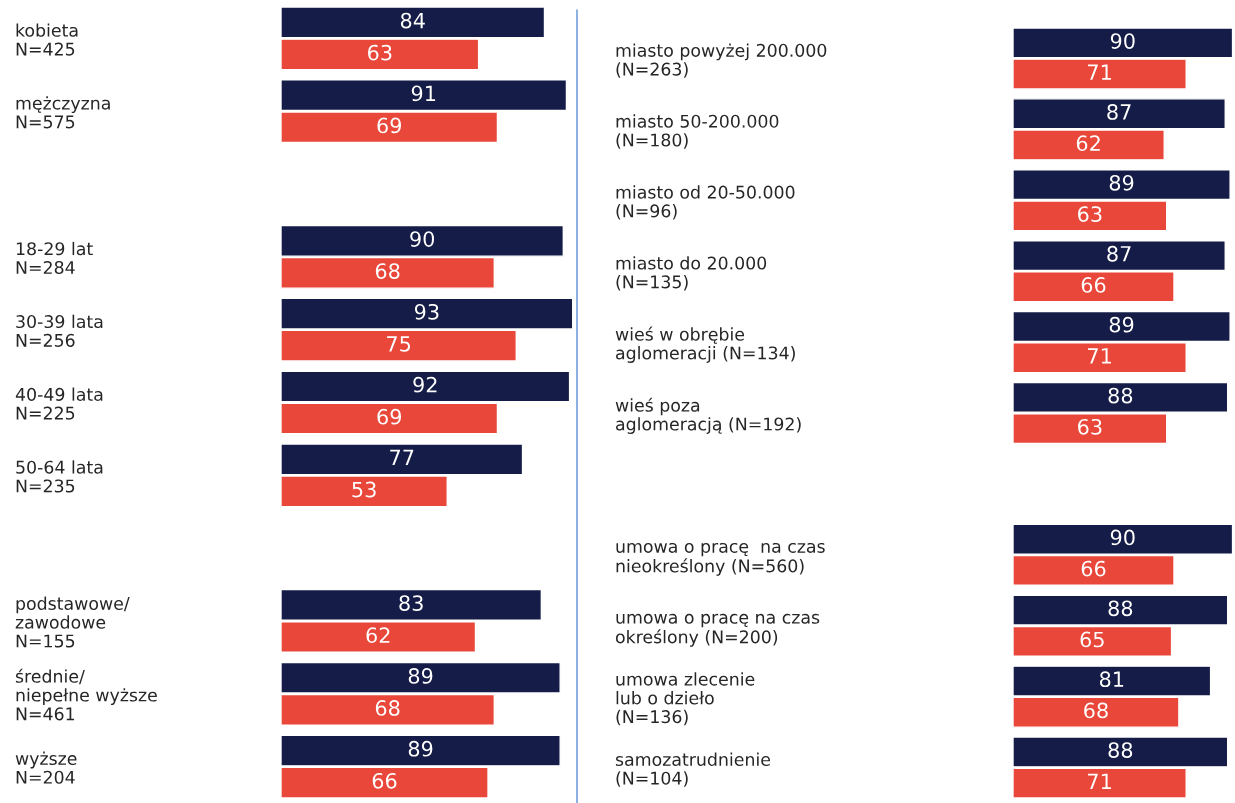 This screenshot has width=1235, height=803. Describe the element at coordinates (59, 476) in the screenshot. I see `y-tick-label: 50-64 lata N=235` at that location.